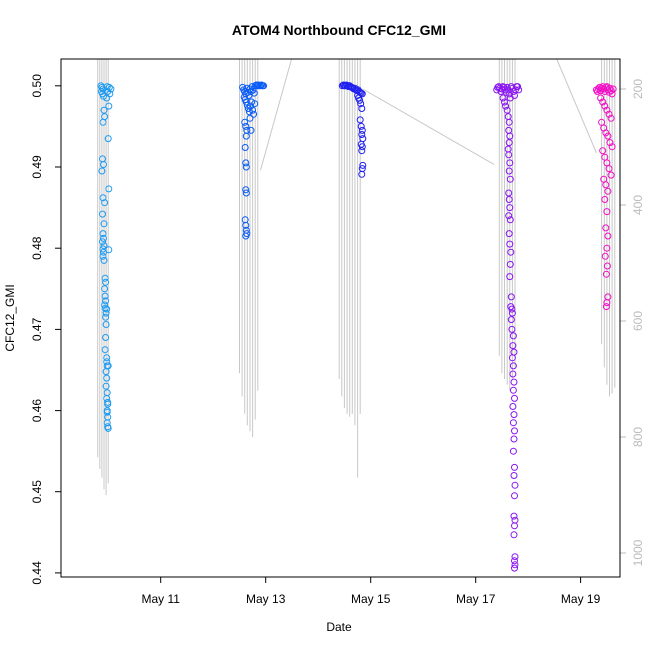  Describe the element at coordinates (266, 599) in the screenshot. I see `x-tick-label: May 13` at that location.